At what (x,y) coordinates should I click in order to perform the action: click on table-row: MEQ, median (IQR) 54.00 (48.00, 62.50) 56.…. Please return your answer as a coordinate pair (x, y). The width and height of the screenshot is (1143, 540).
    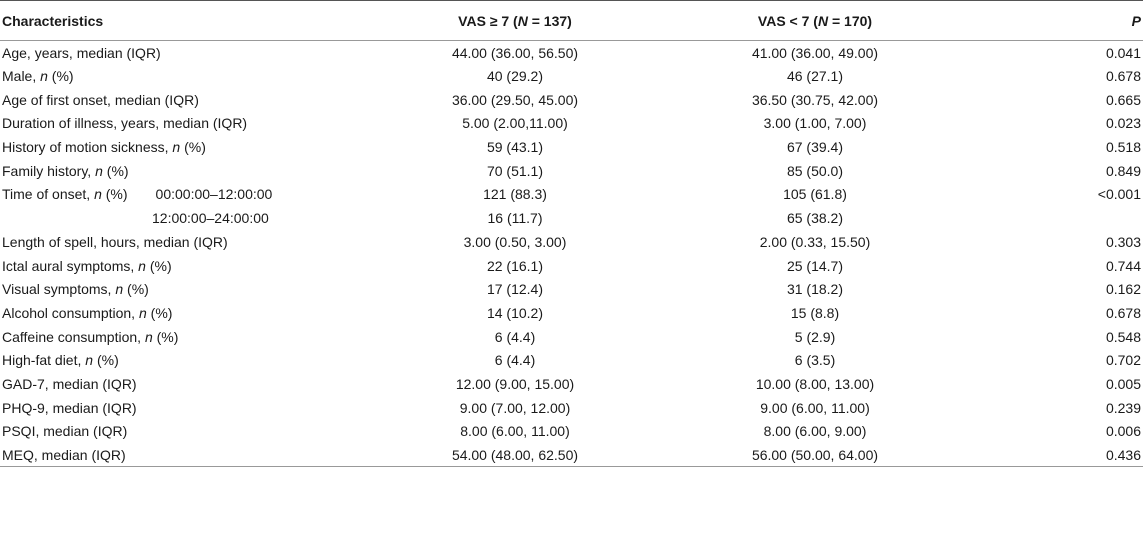
    Looking at the image, I should click on (571, 455).